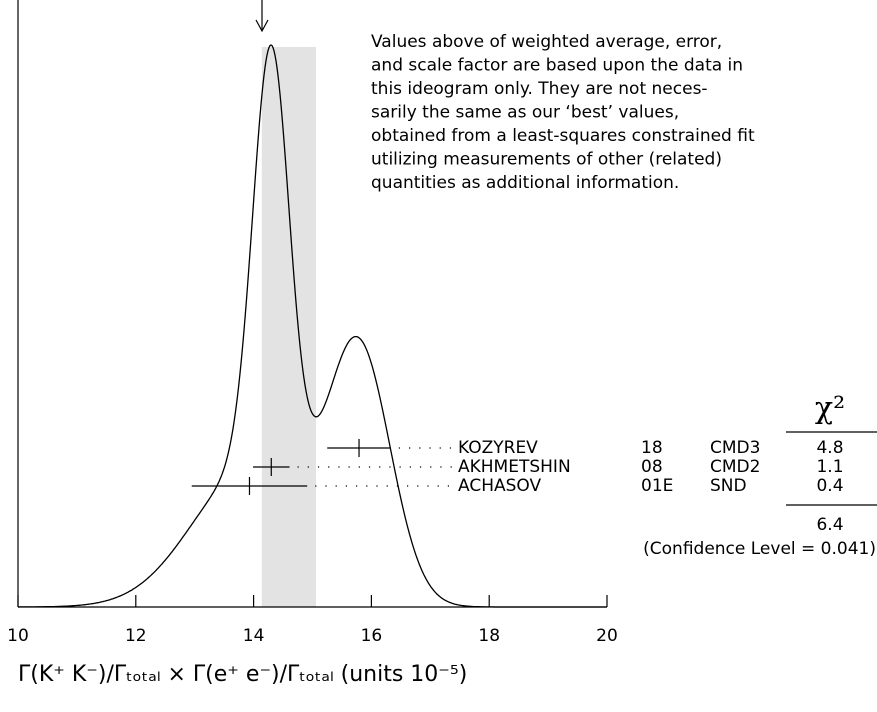 The image size is (877, 712). Describe the element at coordinates (372, 636) in the screenshot. I see `x-tick-label: 16` at that location.